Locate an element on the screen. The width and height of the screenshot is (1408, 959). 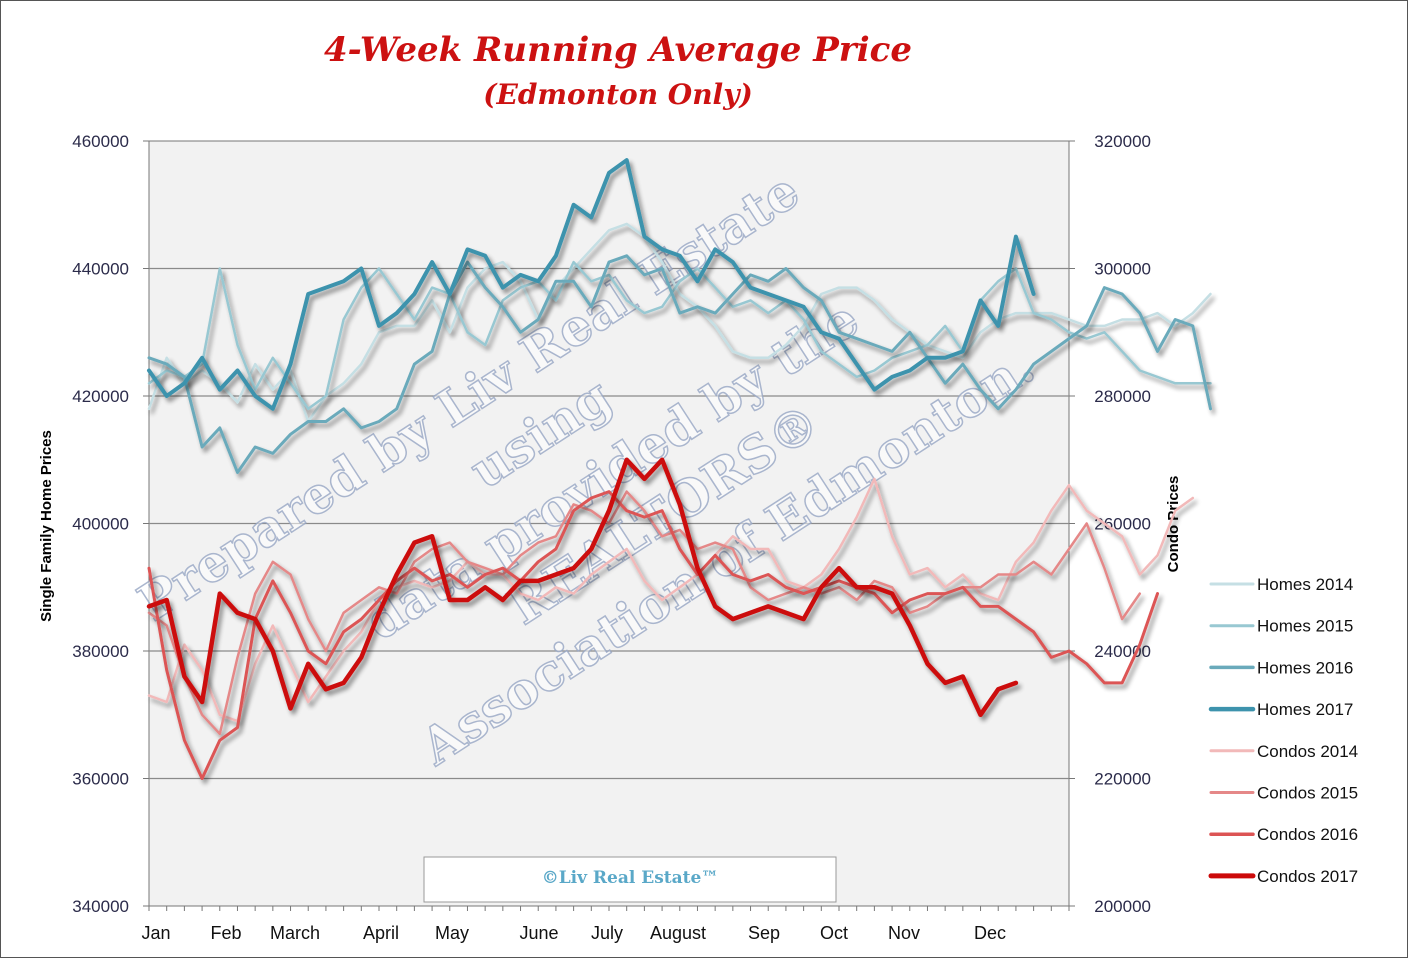
left-tick-label: 400000 is located at coordinates (100, 524).